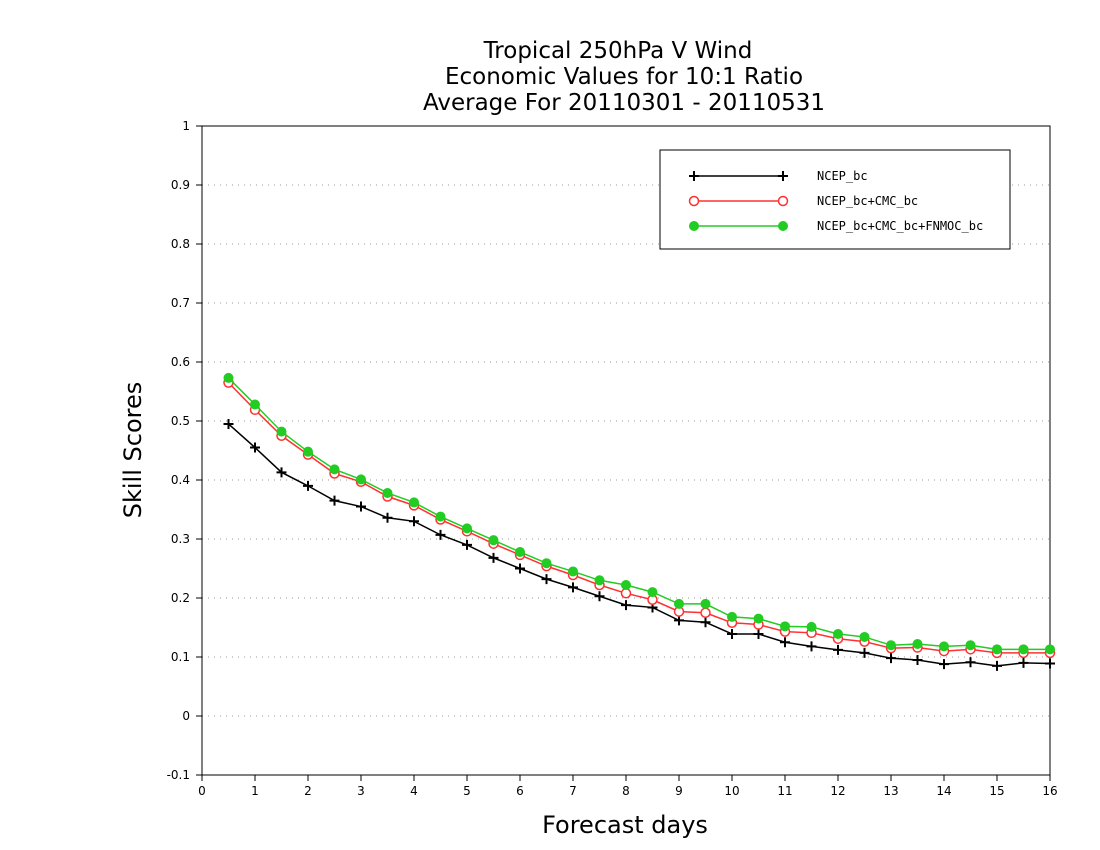 The image size is (1100, 850). Describe the element at coordinates (180, 421) in the screenshot. I see `y-tick-label: 0.5` at that location.